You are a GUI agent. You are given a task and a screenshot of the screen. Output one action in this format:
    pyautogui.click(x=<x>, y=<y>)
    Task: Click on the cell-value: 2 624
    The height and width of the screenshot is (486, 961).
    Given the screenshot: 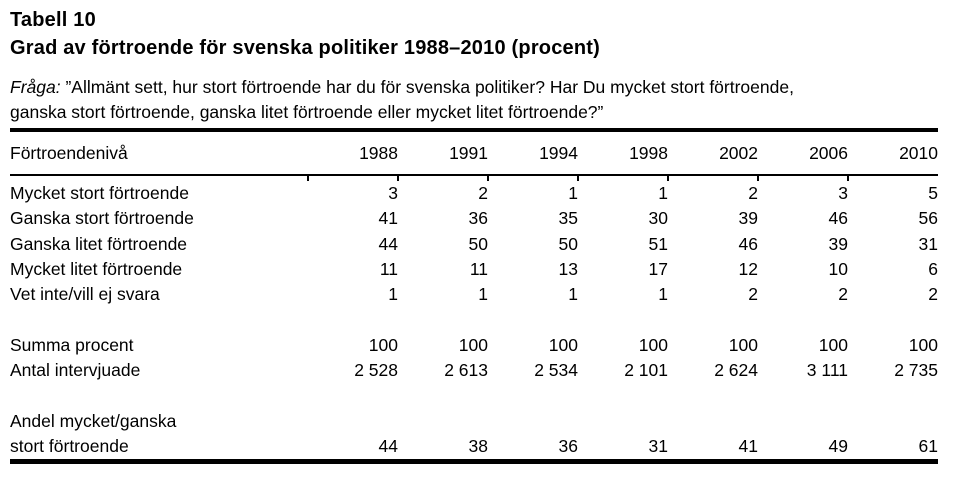 What is the action you would take?
    pyautogui.click(x=736, y=370)
    